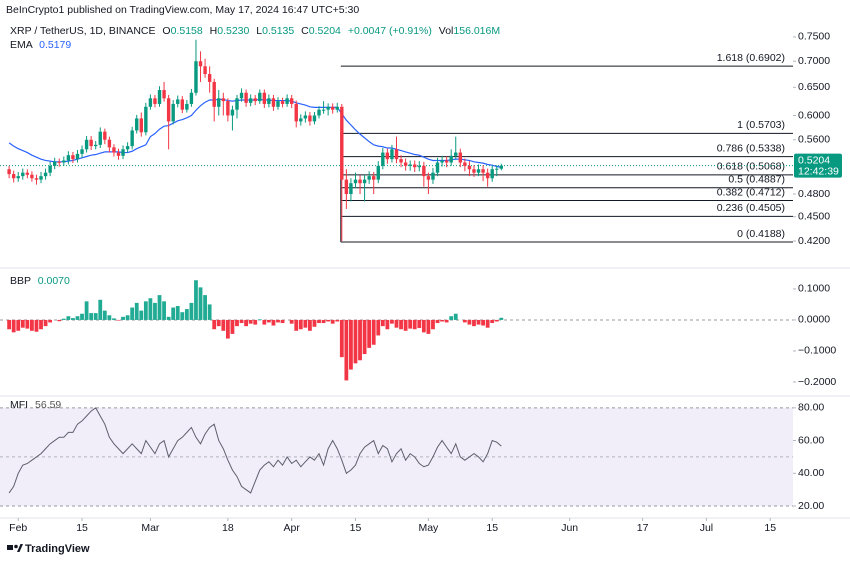 Image resolution: width=850 pixels, height=563 pixels. I want to click on y-tick-label: 0.6000, so click(814, 115).